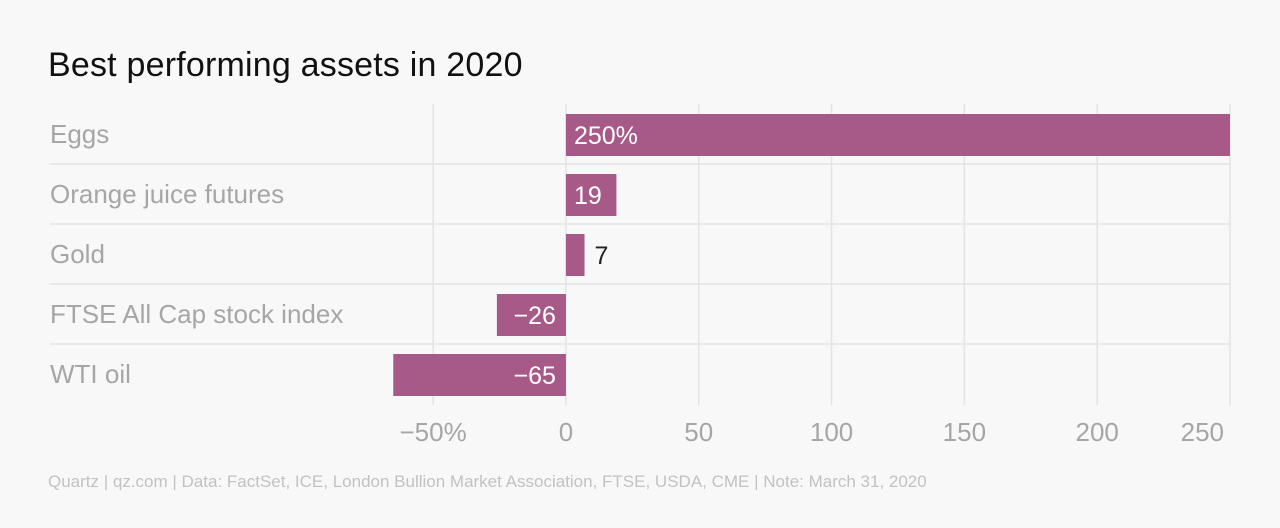 The width and height of the screenshot is (1280, 528). Describe the element at coordinates (566, 432) in the screenshot. I see `x-tick-label: 0` at that location.